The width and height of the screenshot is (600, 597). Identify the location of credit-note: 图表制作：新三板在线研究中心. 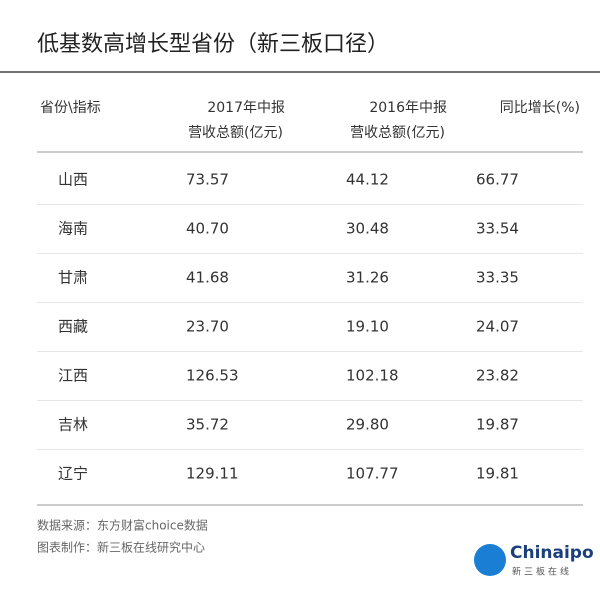
(121, 547).